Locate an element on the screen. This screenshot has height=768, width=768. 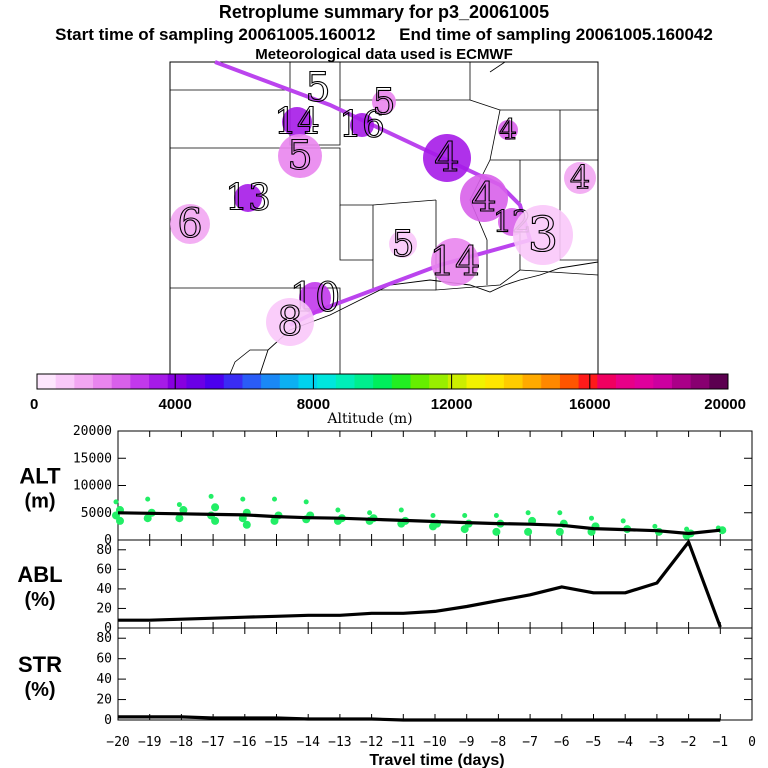
y-tick-label: 60 is located at coordinates (104, 659).